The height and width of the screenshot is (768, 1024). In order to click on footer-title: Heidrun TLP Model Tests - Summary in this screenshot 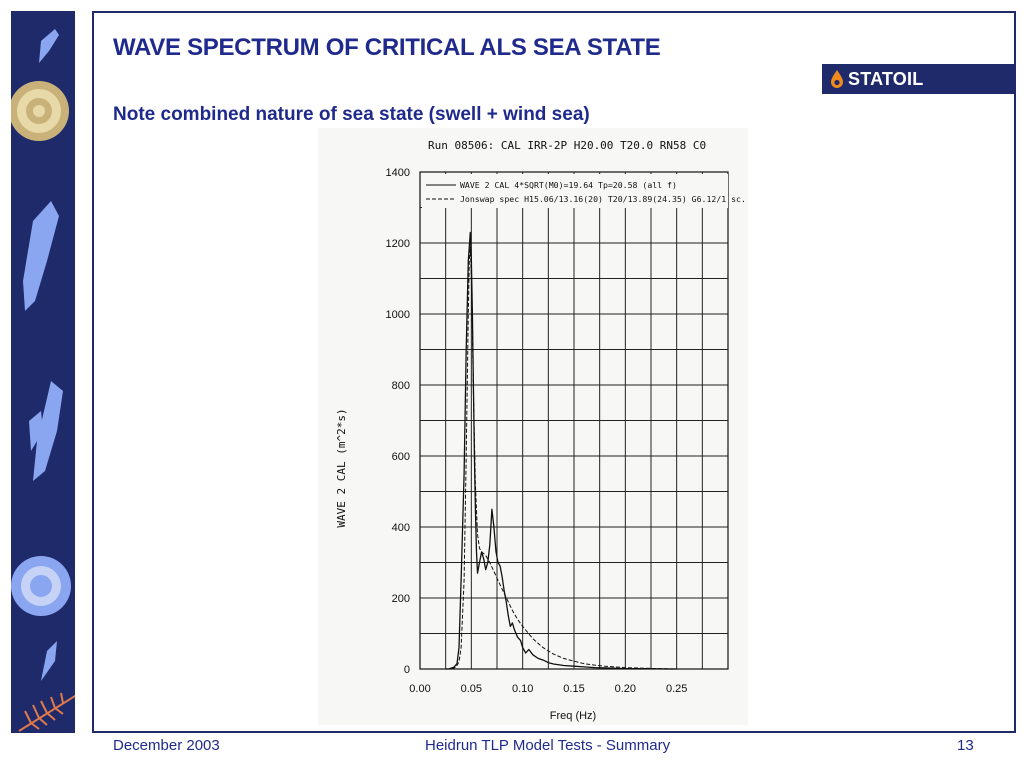, I will do `click(548, 745)`.